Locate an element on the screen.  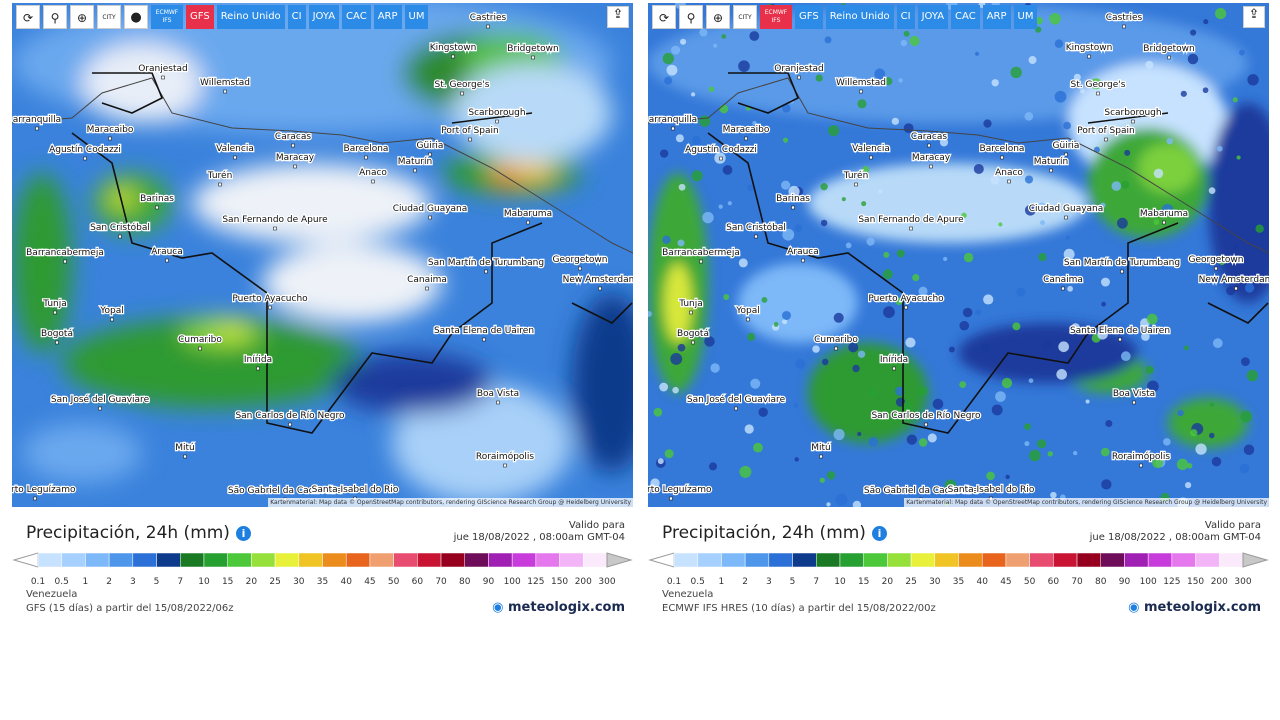
city-label: San Martín de Turumbang is located at coordinates (1122, 263).